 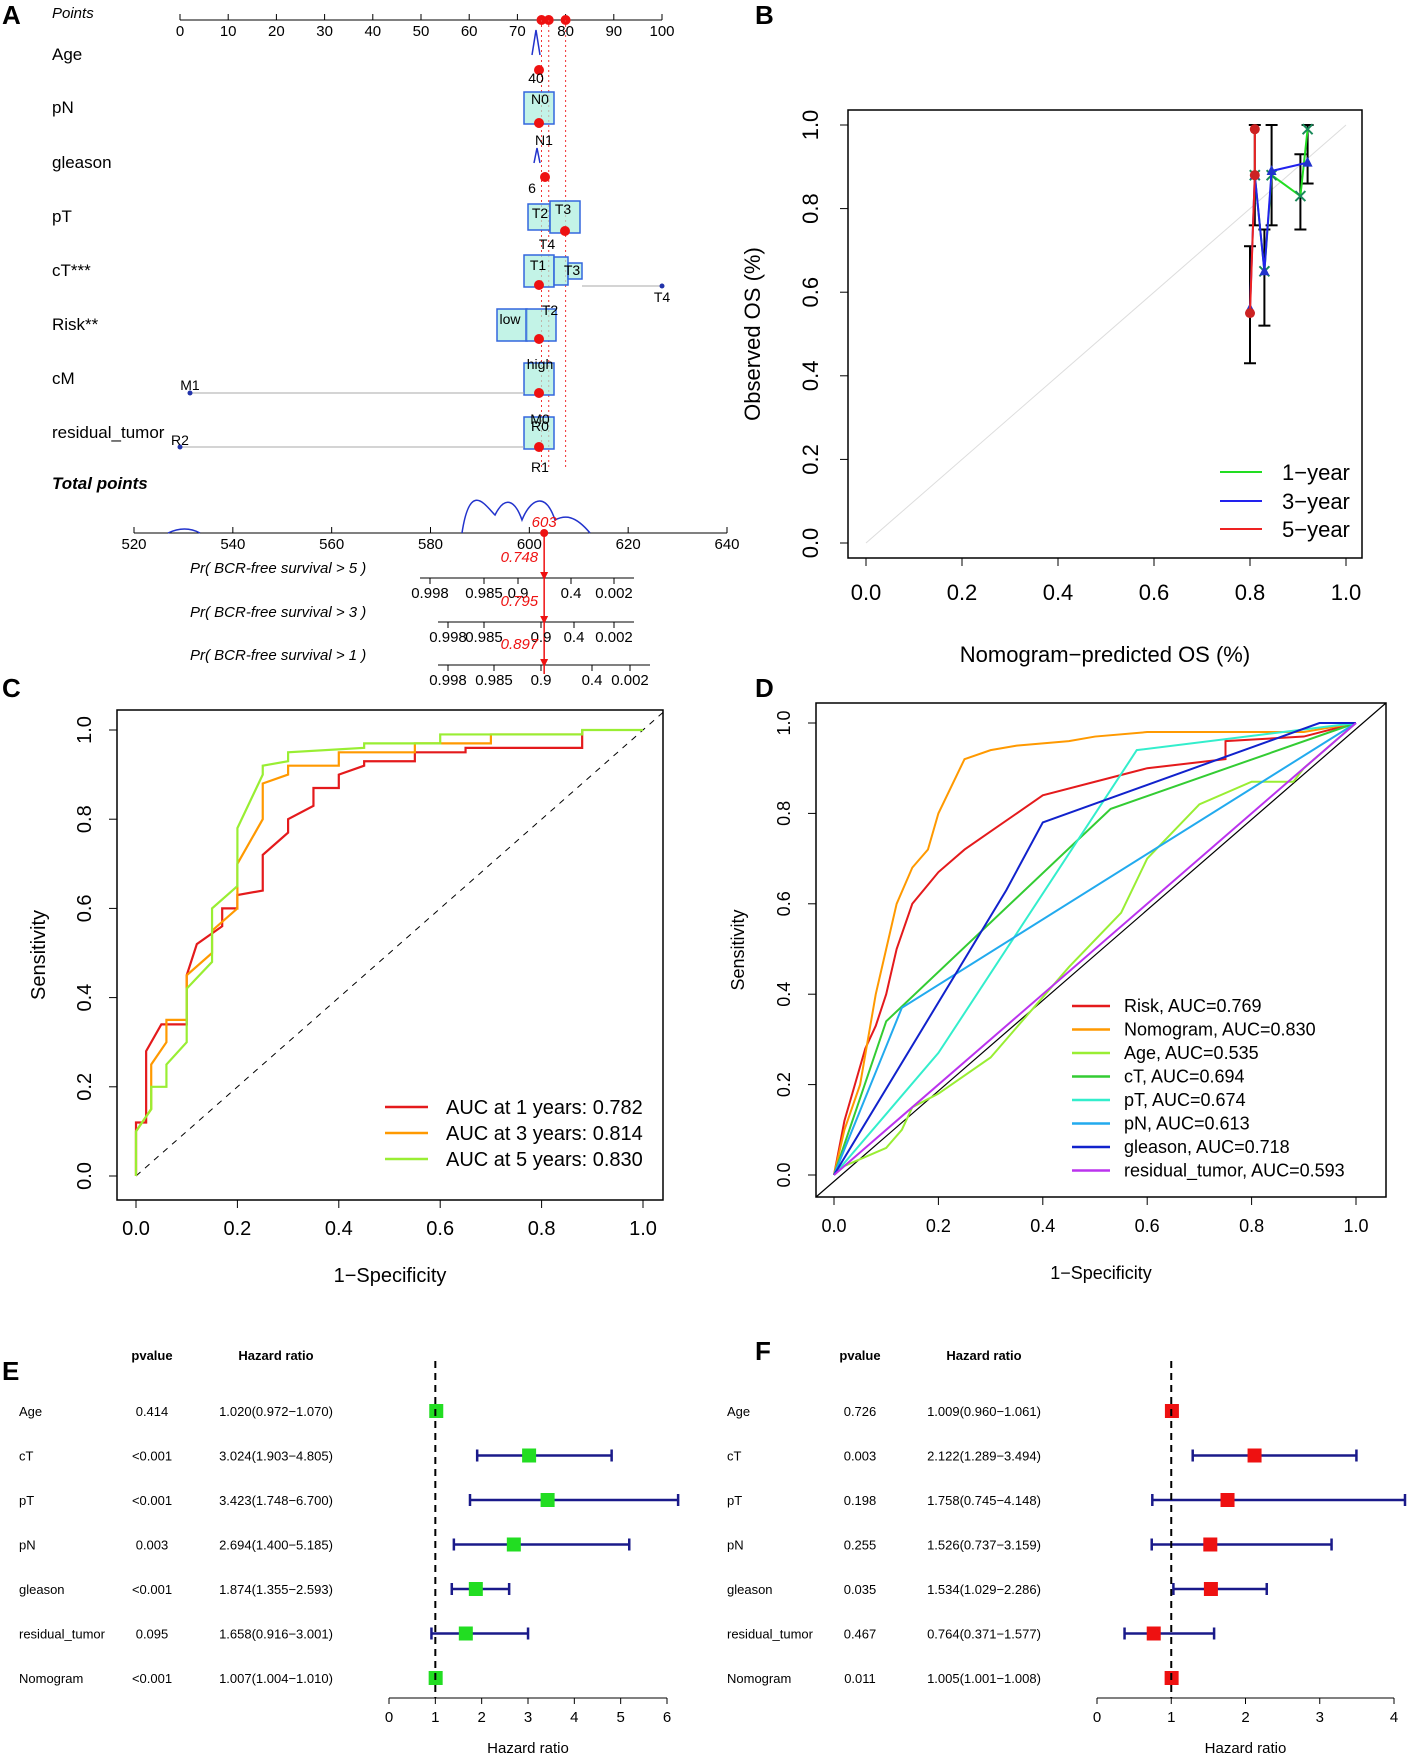 What do you see at coordinates (661, 31) in the screenshot?
I see `points-tick-label: 100` at bounding box center [661, 31].